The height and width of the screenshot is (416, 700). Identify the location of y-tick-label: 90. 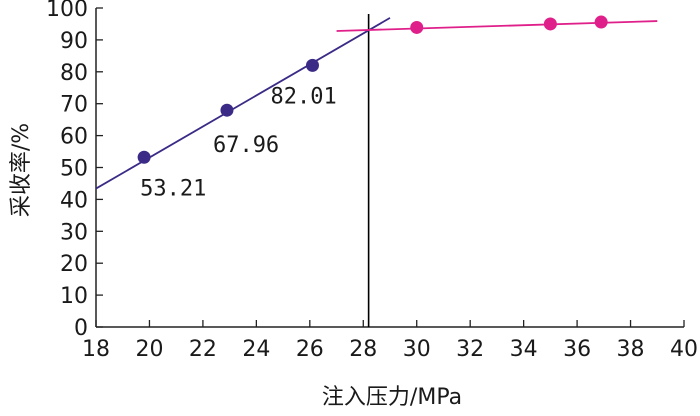
(74, 41).